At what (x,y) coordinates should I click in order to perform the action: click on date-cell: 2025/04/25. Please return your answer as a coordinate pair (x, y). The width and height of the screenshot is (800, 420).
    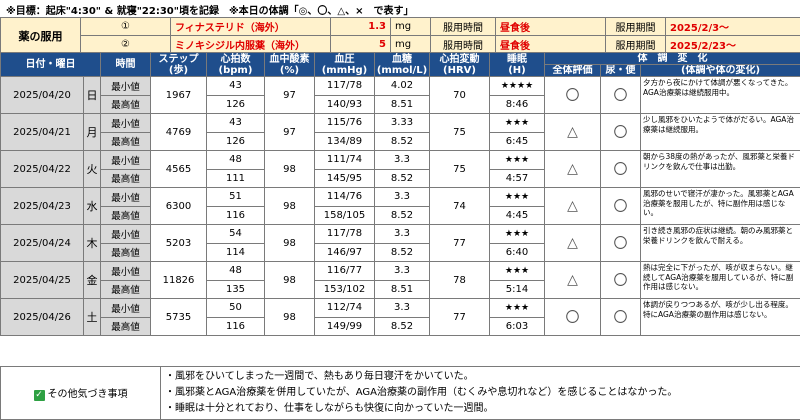
    Looking at the image, I should click on (42, 280).